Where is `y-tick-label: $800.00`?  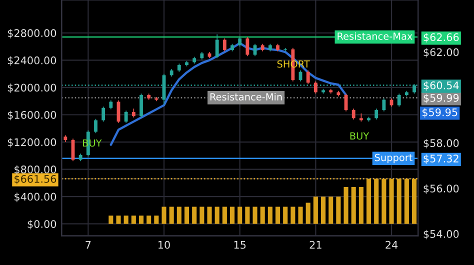
y-tick-label: $800.00 is located at coordinates (35, 170).